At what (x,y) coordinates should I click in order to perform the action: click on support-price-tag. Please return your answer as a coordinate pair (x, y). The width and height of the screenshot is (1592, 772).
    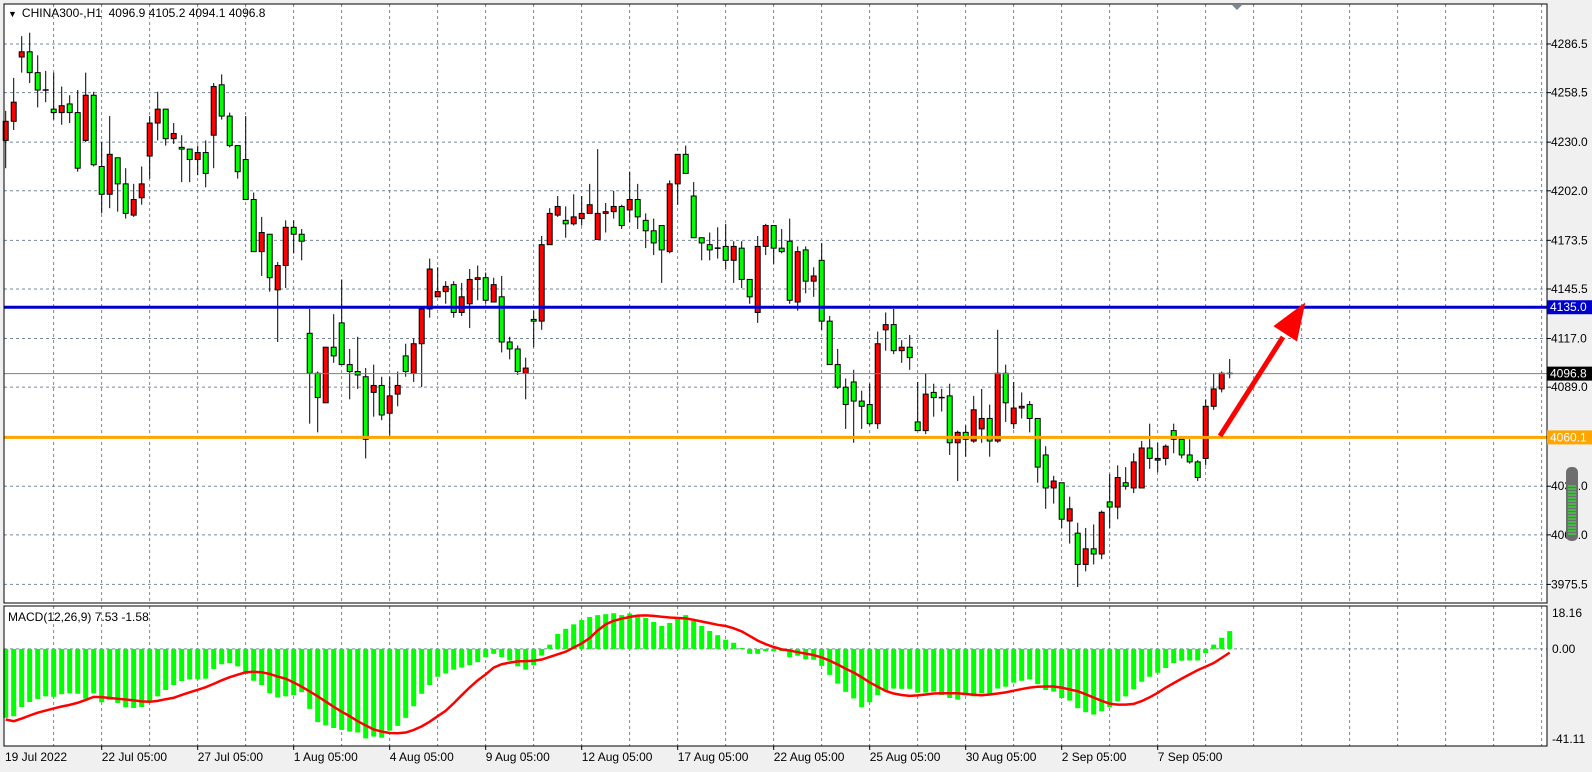
    Looking at the image, I should click on (1569, 437).